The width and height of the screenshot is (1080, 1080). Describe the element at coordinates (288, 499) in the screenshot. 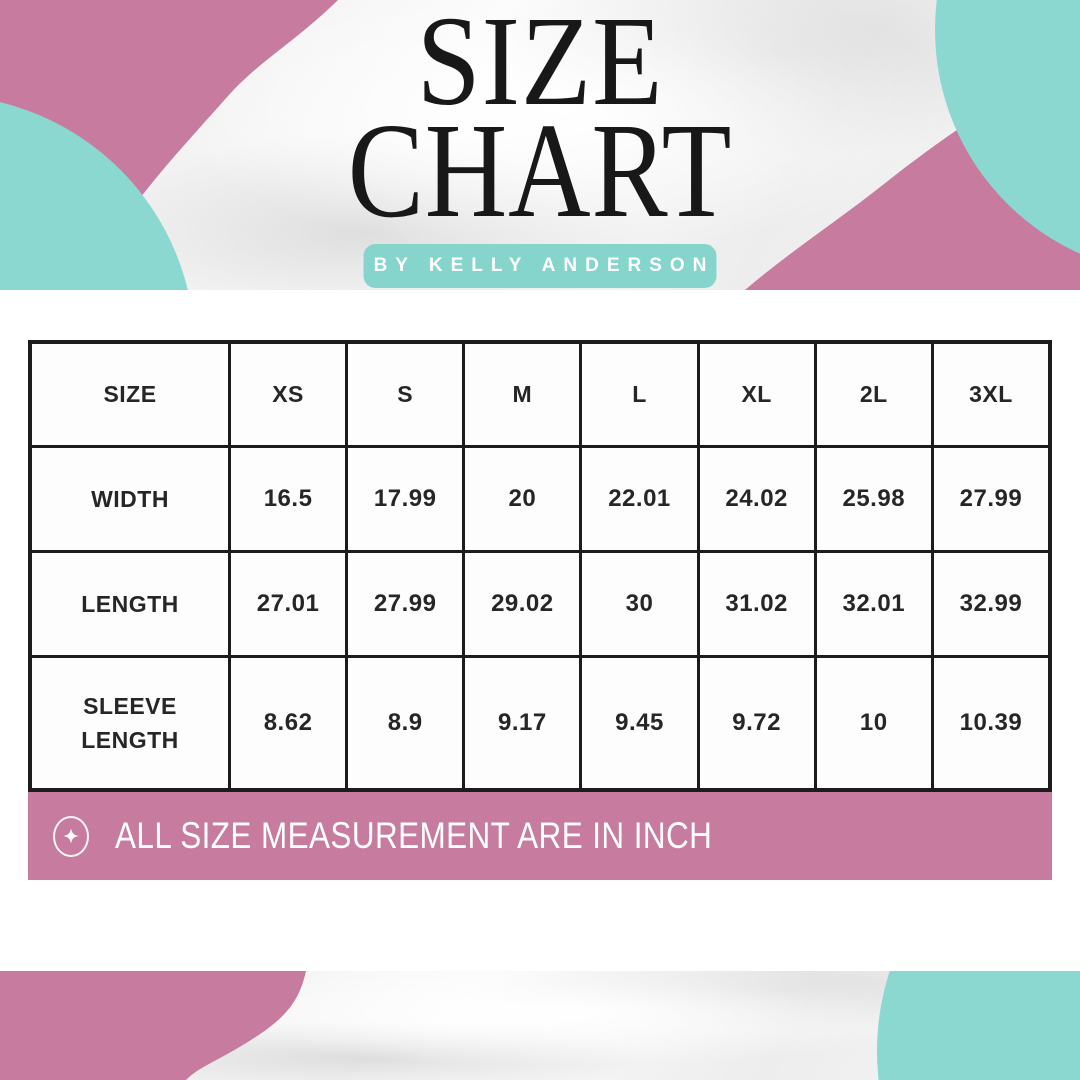

I see `table-cell: 16.5` at that location.